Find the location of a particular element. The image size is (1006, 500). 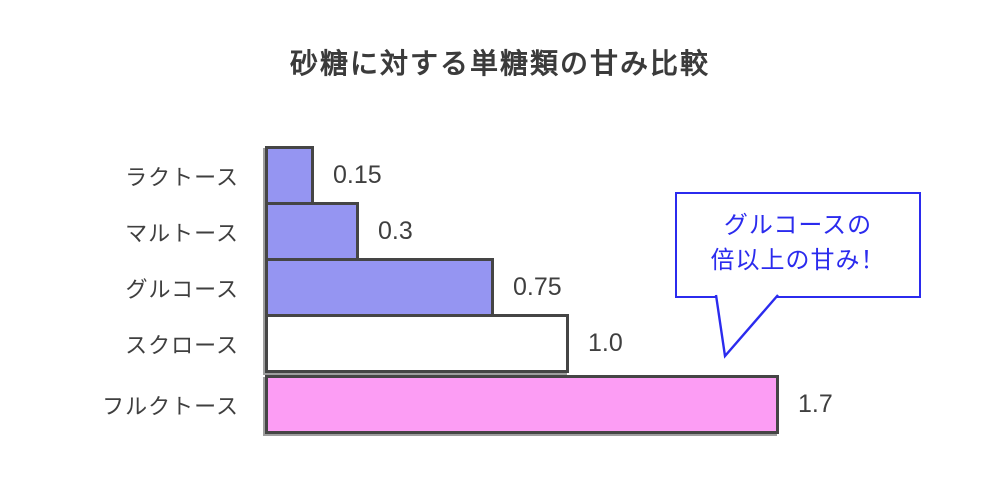

callout-tail-icon is located at coordinates (746, 326).